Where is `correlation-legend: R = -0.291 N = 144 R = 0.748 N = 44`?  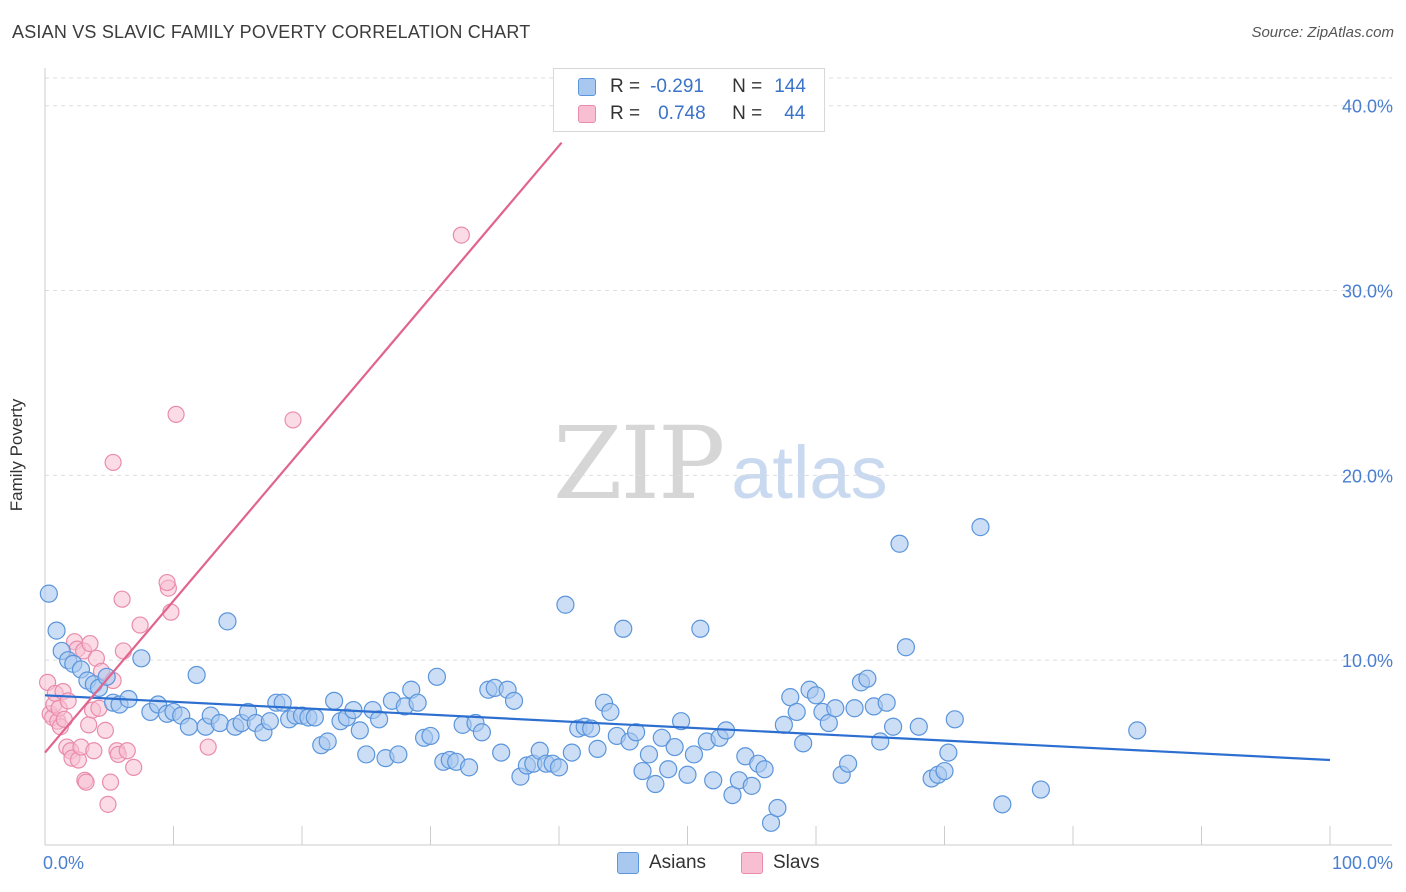 correlation-legend: R = -0.291 N = 144 R = 0.748 N = 44 is located at coordinates (689, 100).